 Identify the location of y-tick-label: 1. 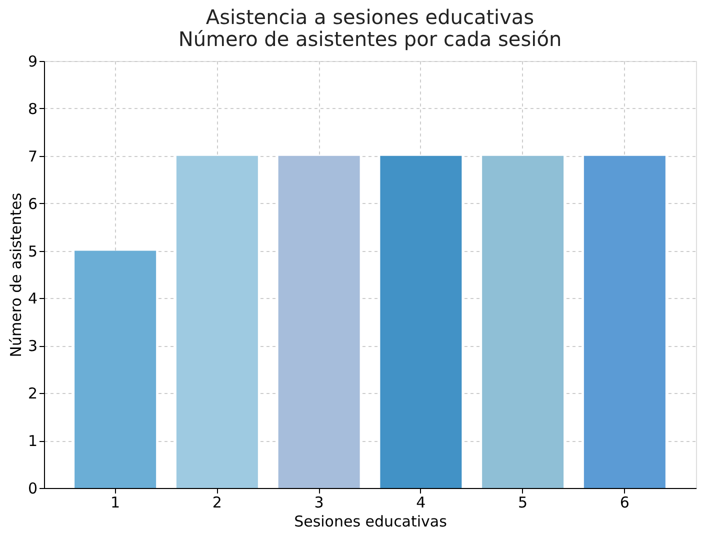
(33, 441).